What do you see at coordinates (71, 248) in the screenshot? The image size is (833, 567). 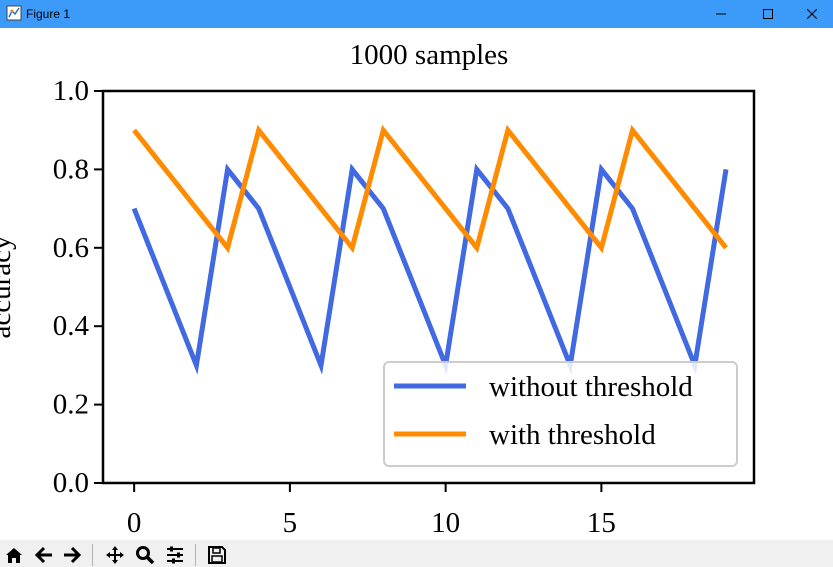 I see `y-tick-label: 0.6` at bounding box center [71, 248].